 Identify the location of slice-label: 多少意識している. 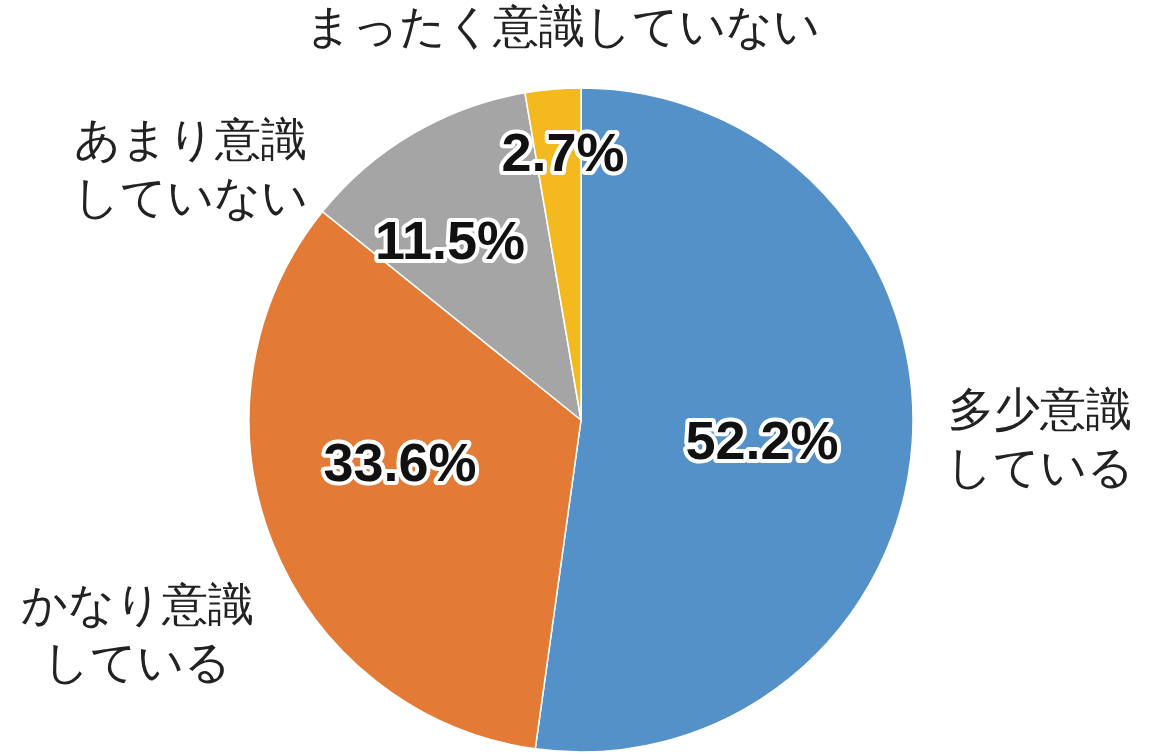
(1040, 438).